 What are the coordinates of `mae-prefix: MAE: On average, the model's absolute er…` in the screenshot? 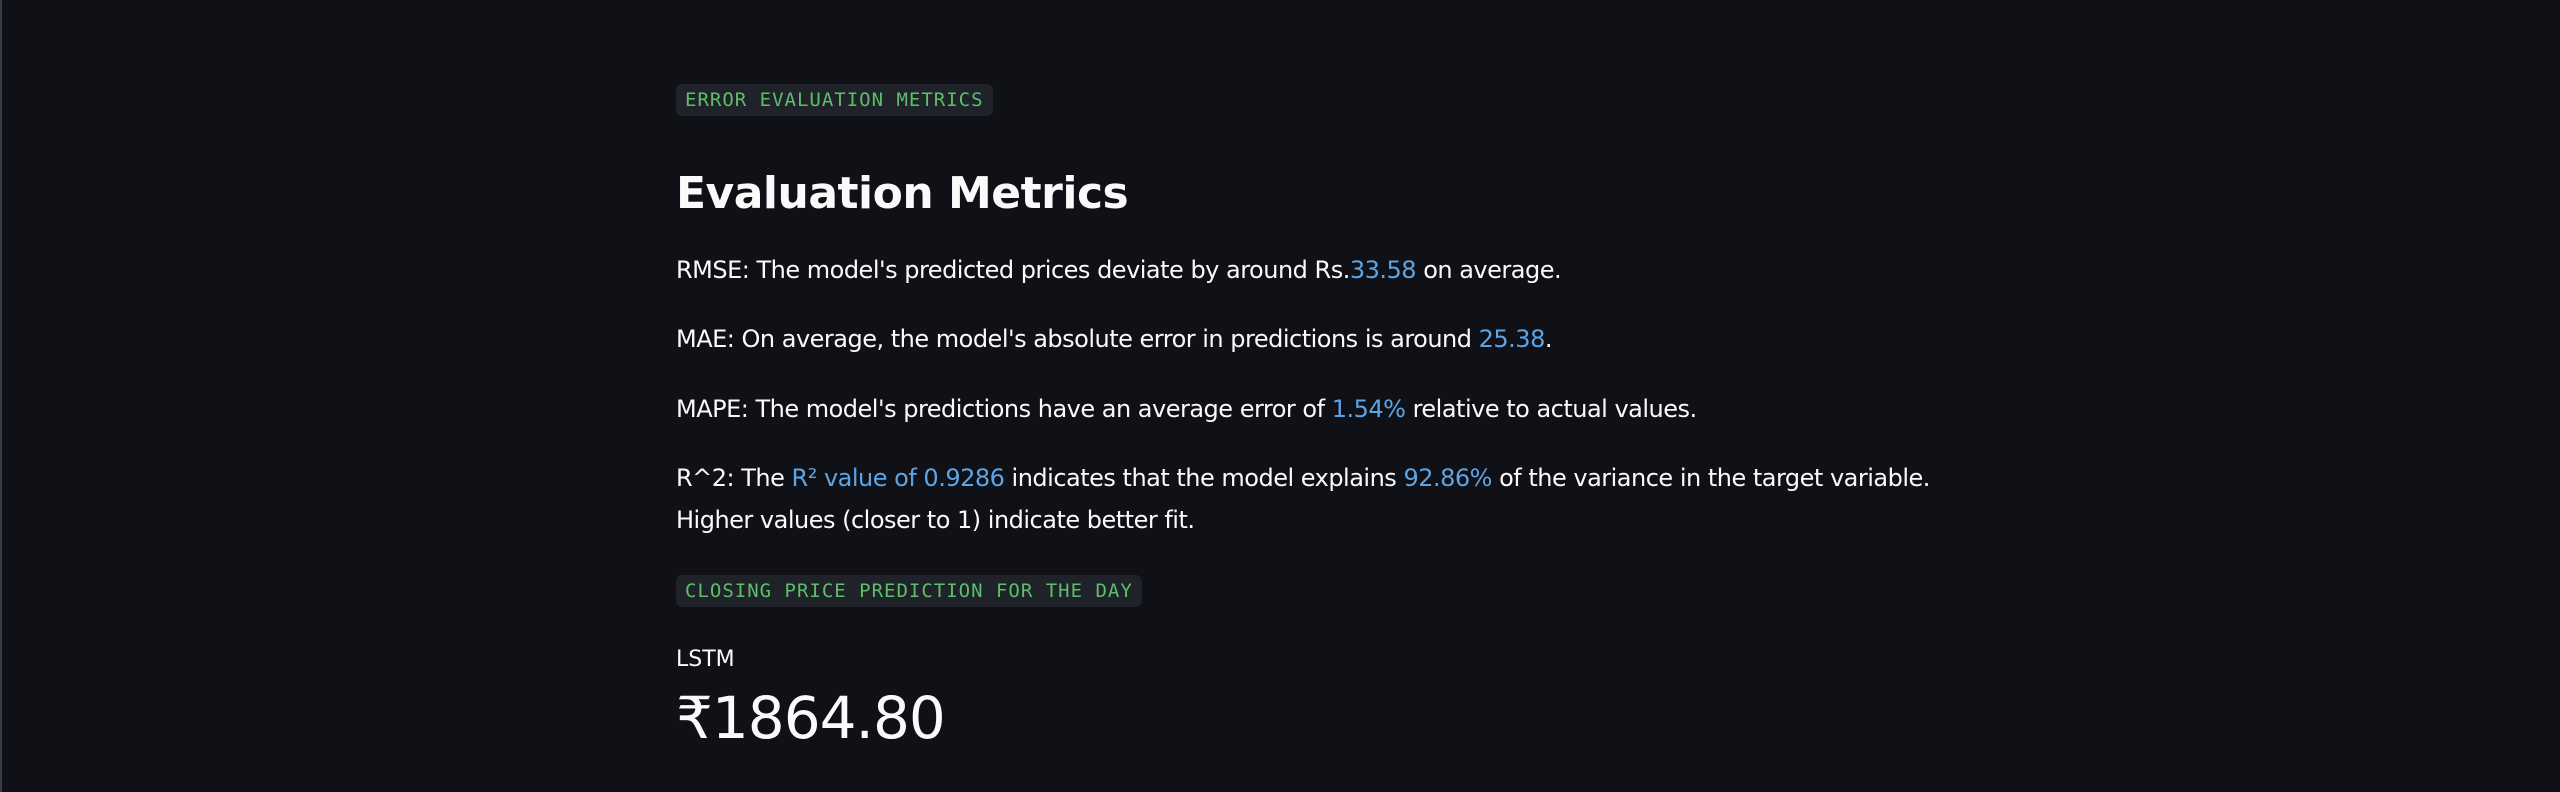 It's located at (1077, 339).